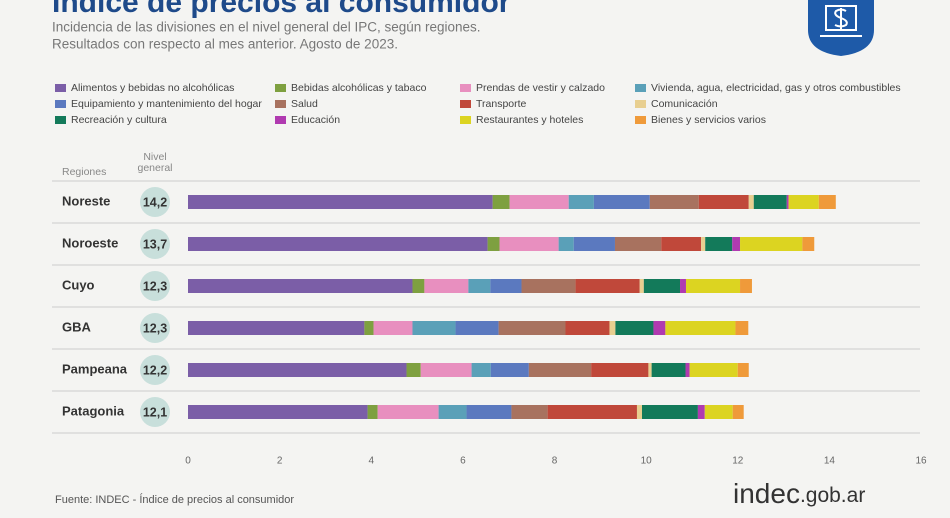 This screenshot has width=950, height=518. What do you see at coordinates (555, 461) in the screenshot?
I see `x-tick-label: 8` at bounding box center [555, 461].